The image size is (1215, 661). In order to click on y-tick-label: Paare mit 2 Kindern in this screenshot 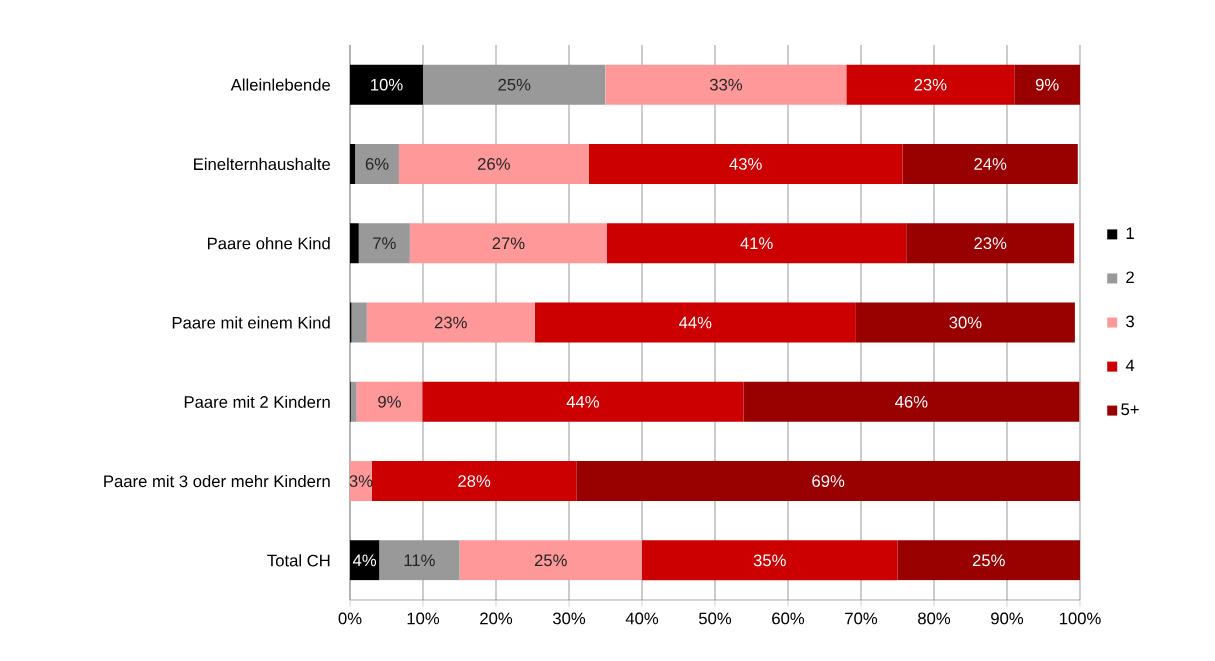, I will do `click(257, 401)`.